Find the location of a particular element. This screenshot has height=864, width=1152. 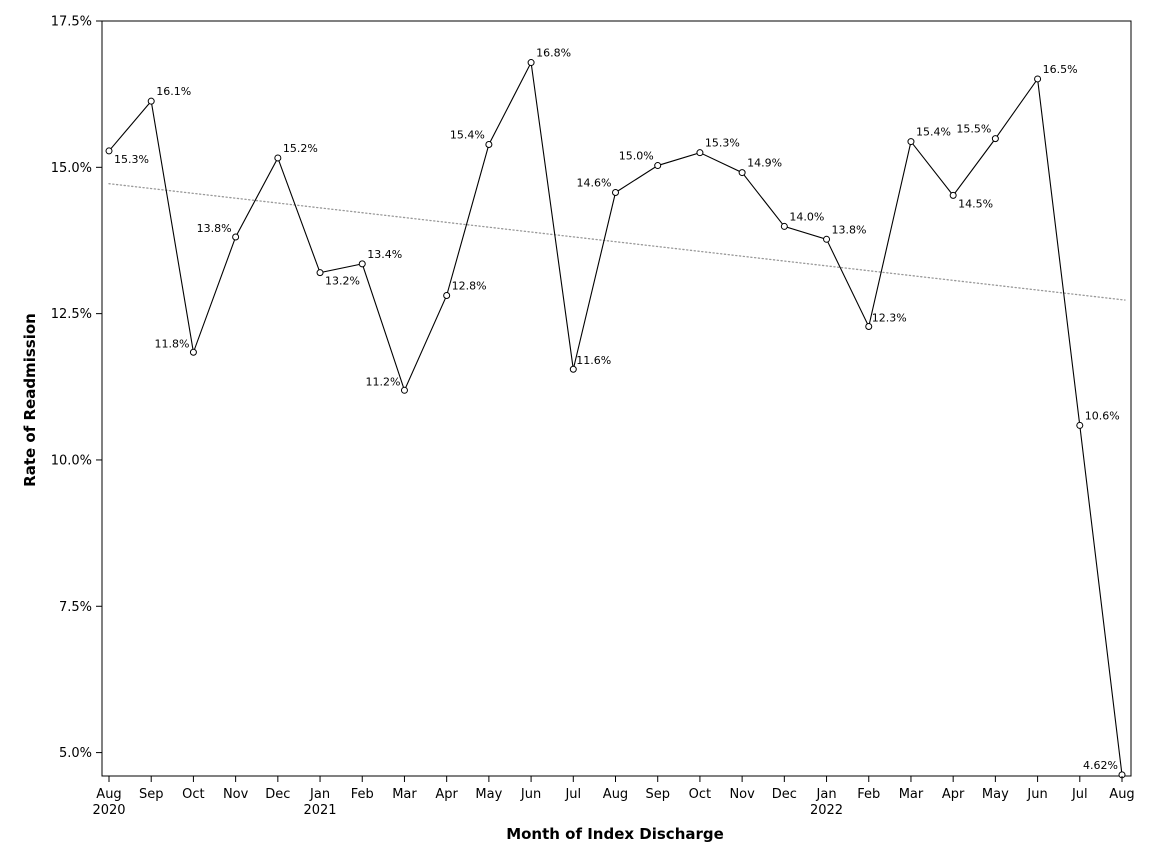

data-label: 14.9% is located at coordinates (764, 163).